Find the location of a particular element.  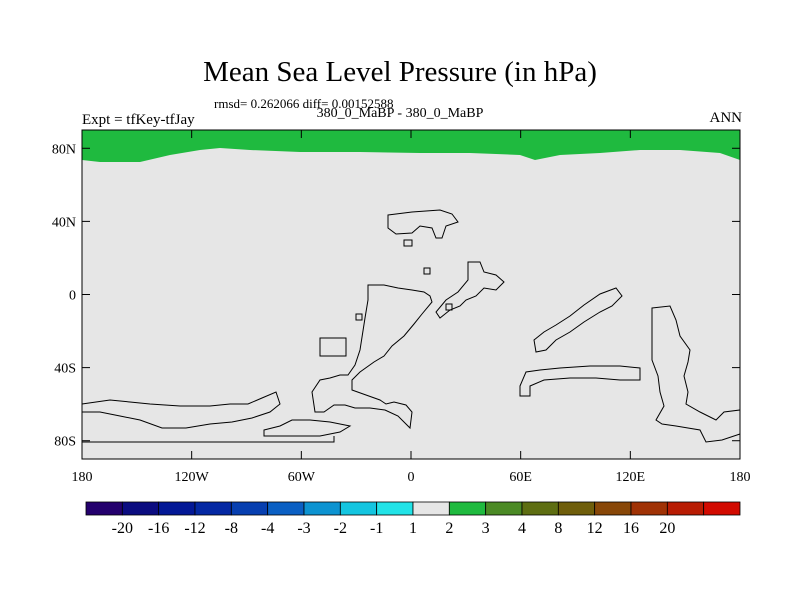

contour-north-atlantic is located at coordinates (423, 224).